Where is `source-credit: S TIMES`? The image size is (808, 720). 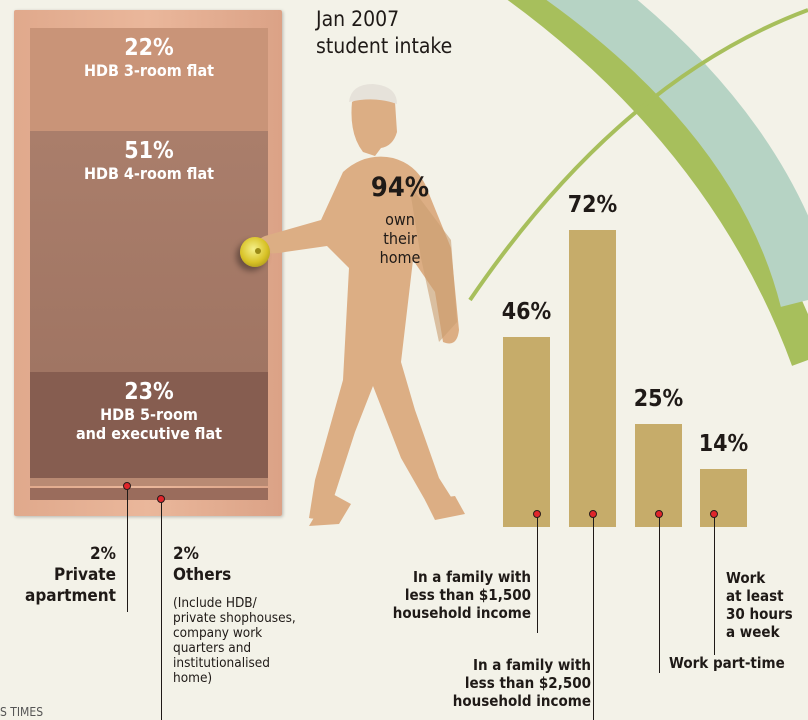
source-credit: S TIMES is located at coordinates (22, 712).